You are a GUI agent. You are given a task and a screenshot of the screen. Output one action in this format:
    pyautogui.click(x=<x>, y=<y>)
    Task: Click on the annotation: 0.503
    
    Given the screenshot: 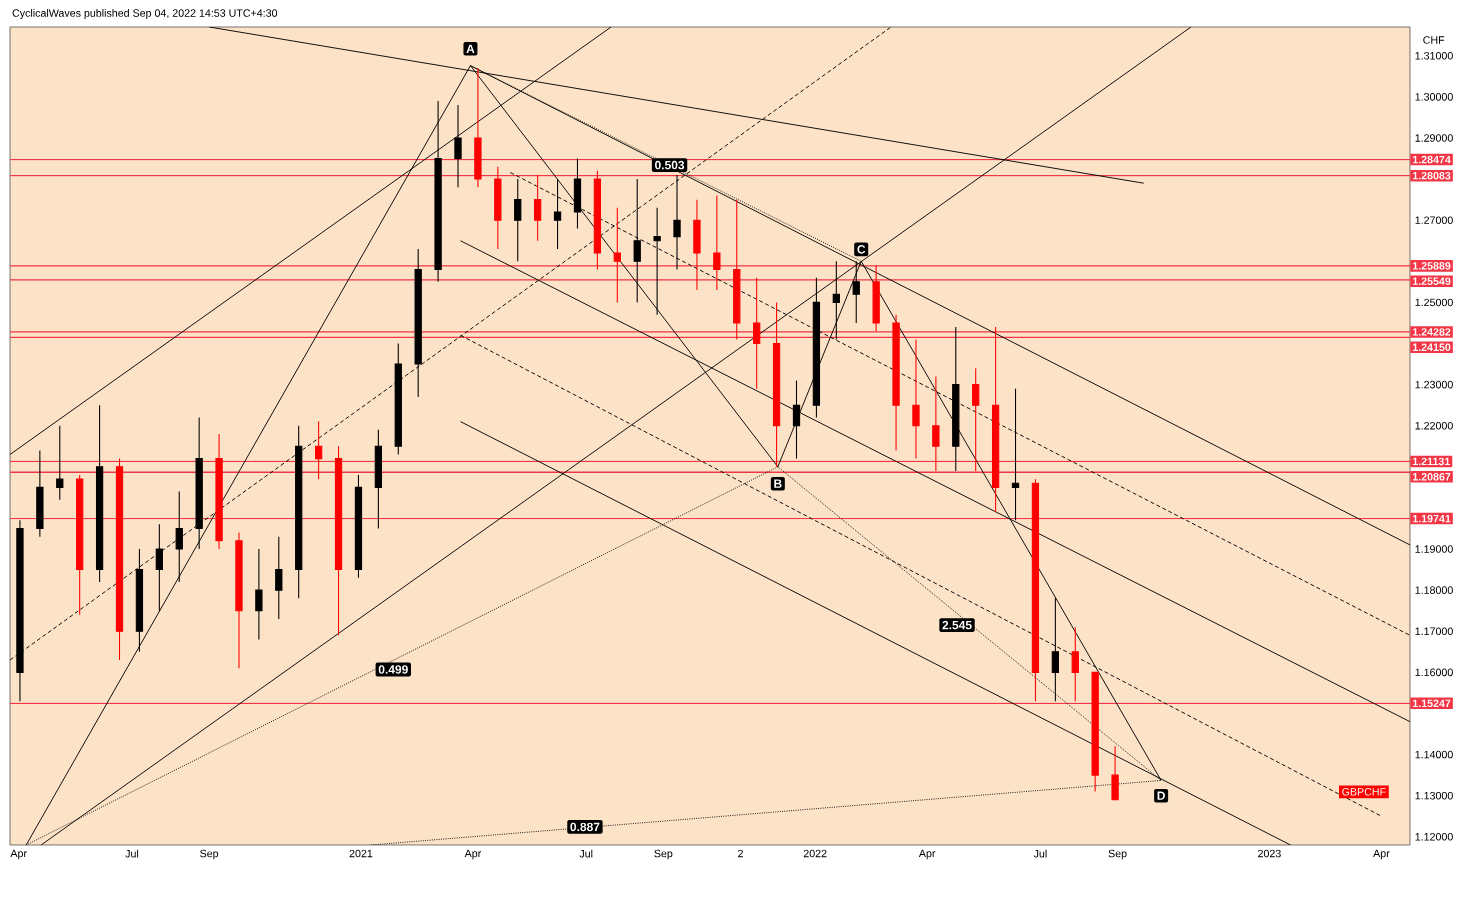 What is the action you would take?
    pyautogui.click(x=670, y=165)
    